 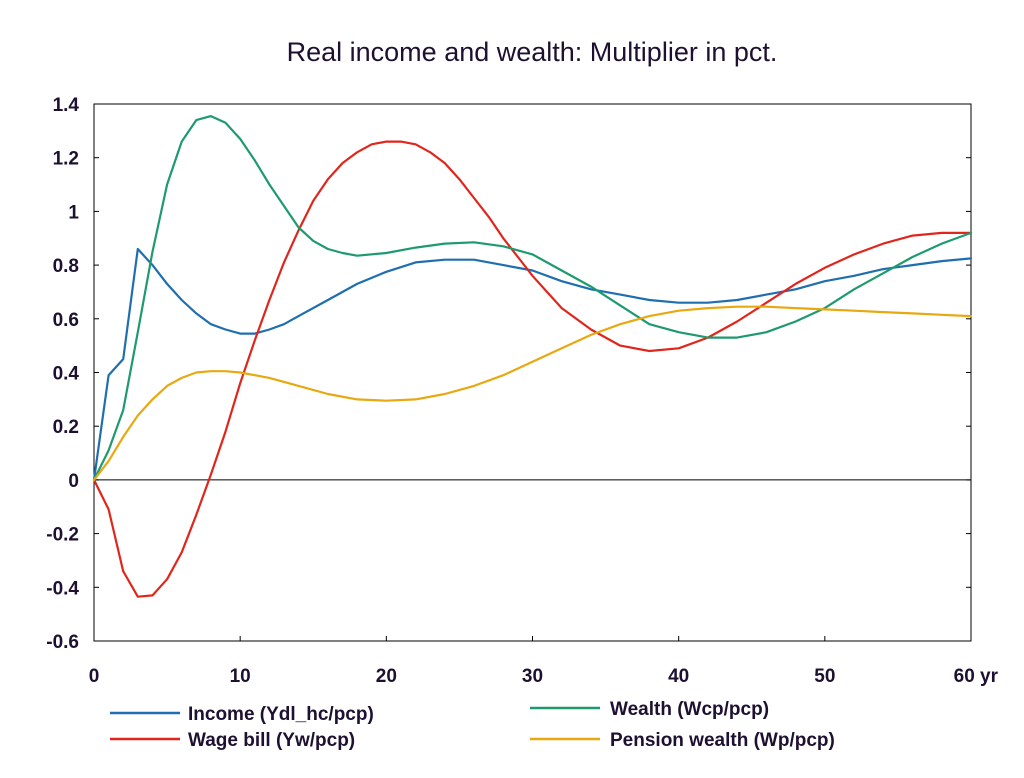 What do you see at coordinates (281, 714) in the screenshot?
I see `legend-label: Income (Ydl_hc/pcp)` at bounding box center [281, 714].